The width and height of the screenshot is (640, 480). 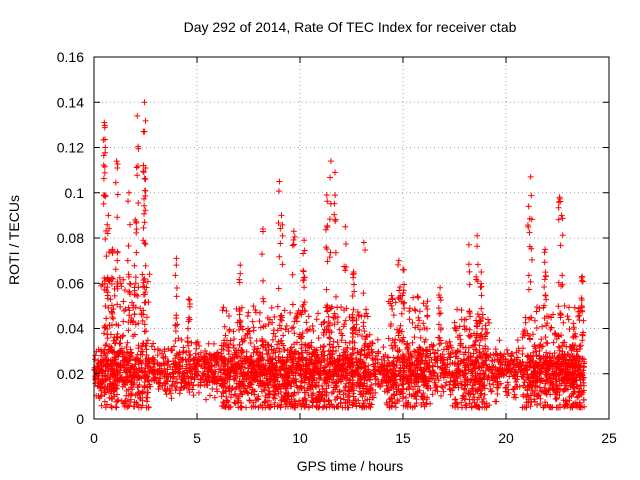 What do you see at coordinates (609, 438) in the screenshot?
I see `x-tick-label: 25` at bounding box center [609, 438].